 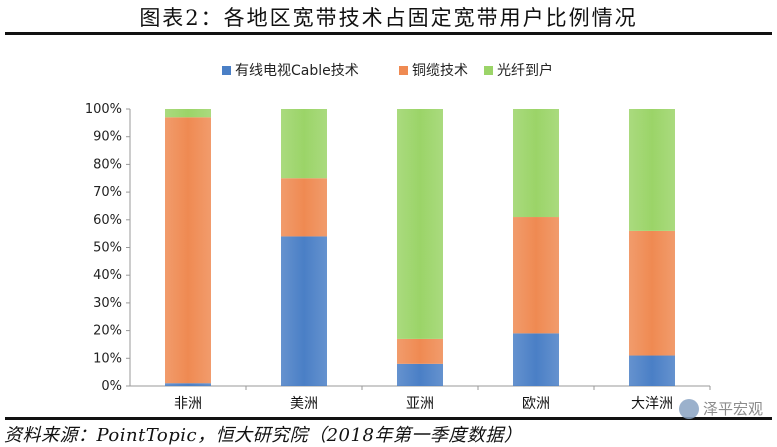 I want to click on x-category-label: 亚洲, so click(x=420, y=404).